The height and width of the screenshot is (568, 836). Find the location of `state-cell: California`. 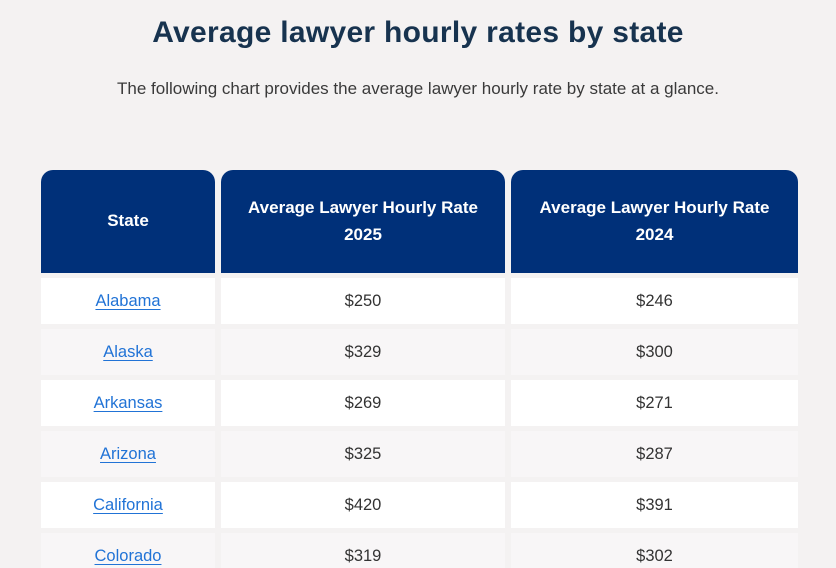

state-cell: California is located at coordinates (128, 505).